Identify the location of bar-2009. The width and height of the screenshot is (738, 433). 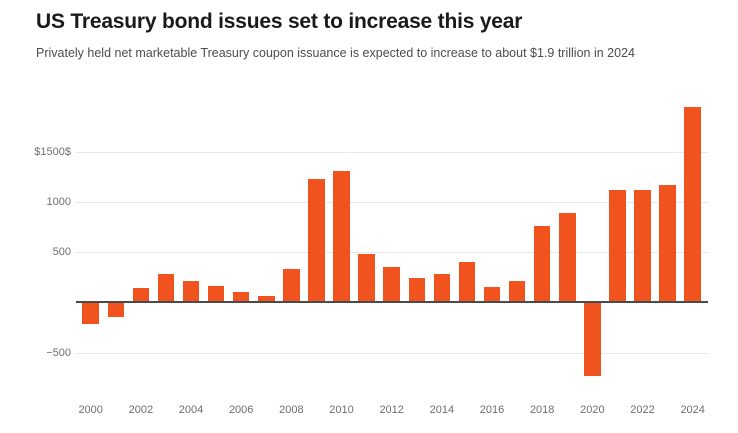
(316, 241).